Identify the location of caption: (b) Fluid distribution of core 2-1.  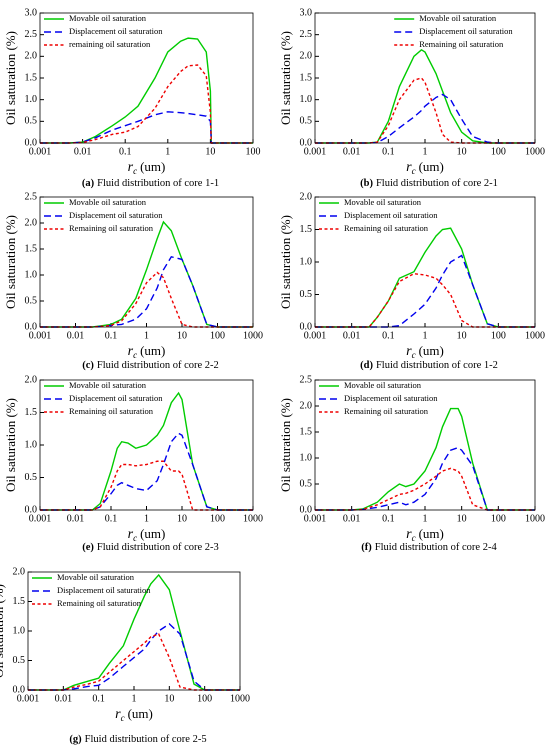
(429, 183).